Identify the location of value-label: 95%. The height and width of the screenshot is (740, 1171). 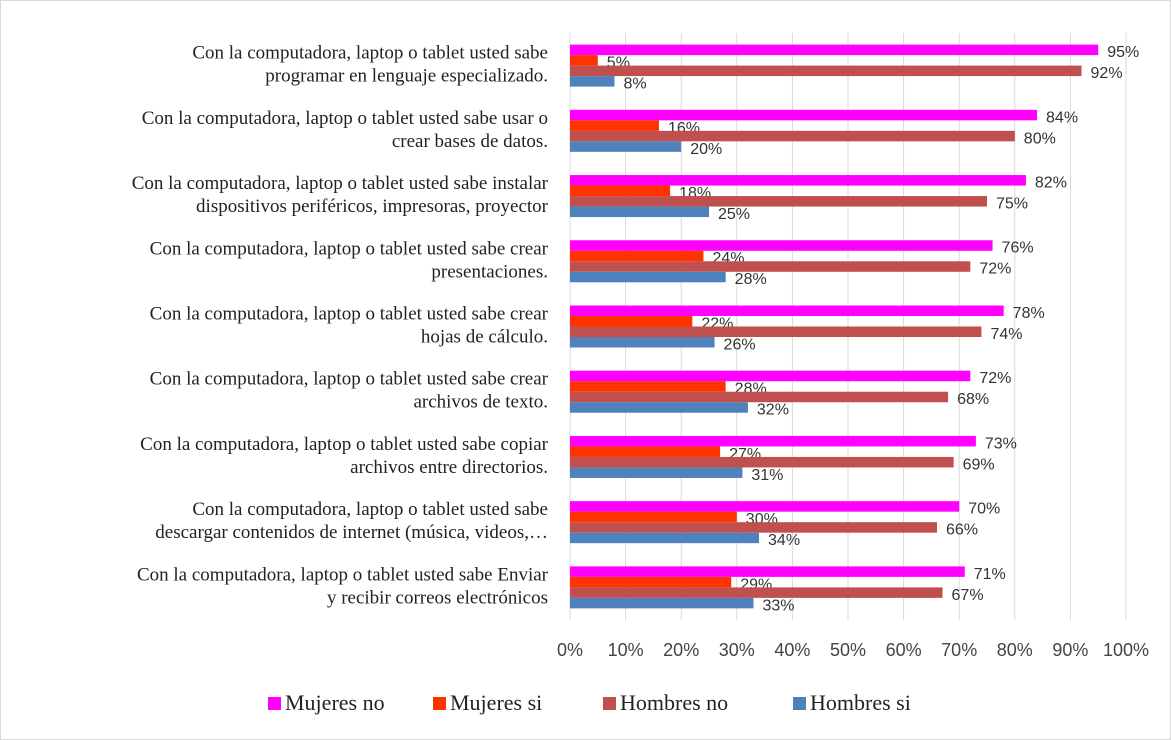
(1123, 52).